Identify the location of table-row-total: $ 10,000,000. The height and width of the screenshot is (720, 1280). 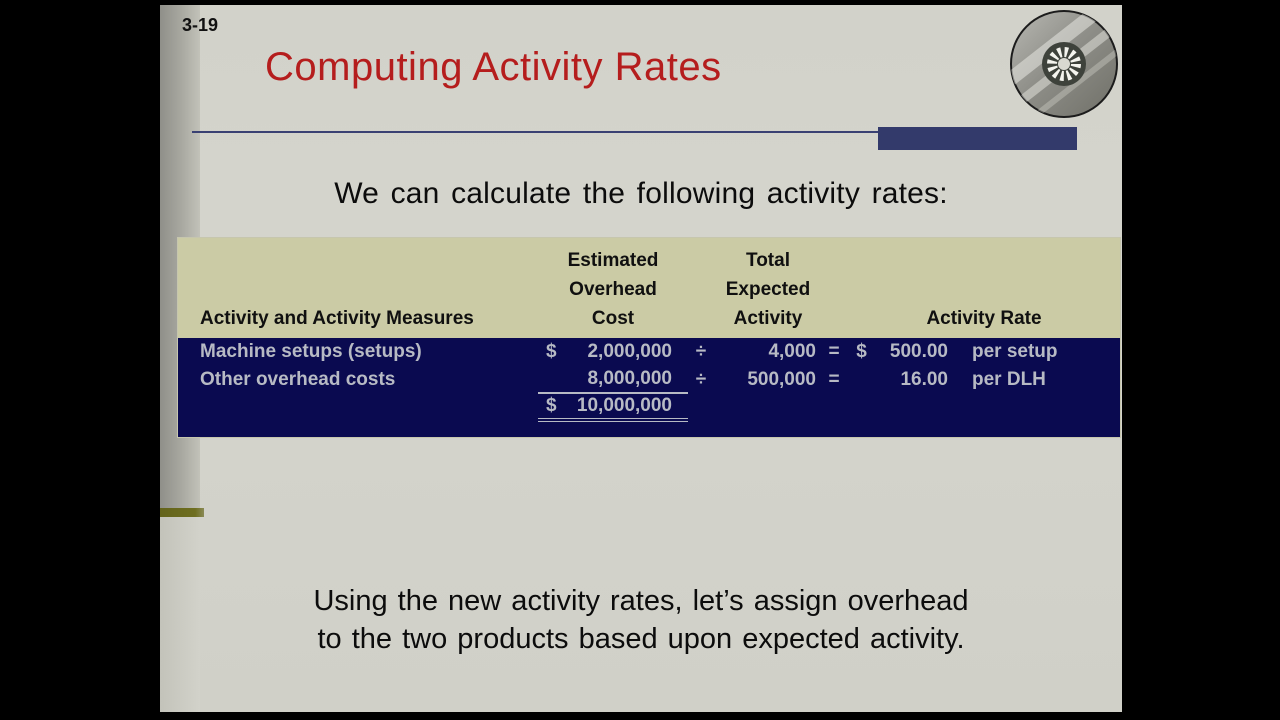
(649, 408).